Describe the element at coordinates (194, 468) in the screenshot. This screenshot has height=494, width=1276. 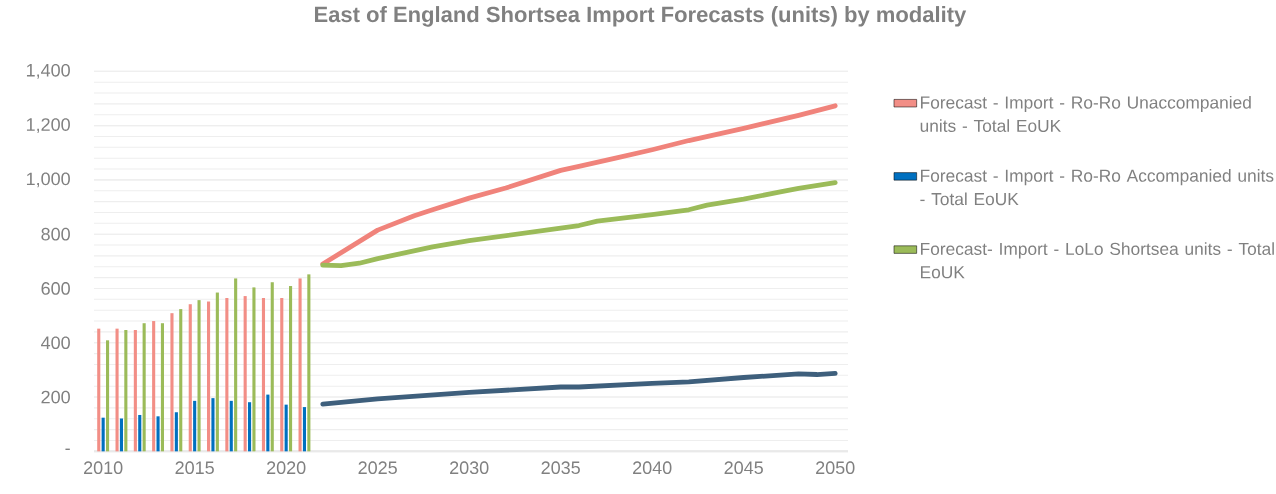
I see `x-tick-label: 2015` at that location.